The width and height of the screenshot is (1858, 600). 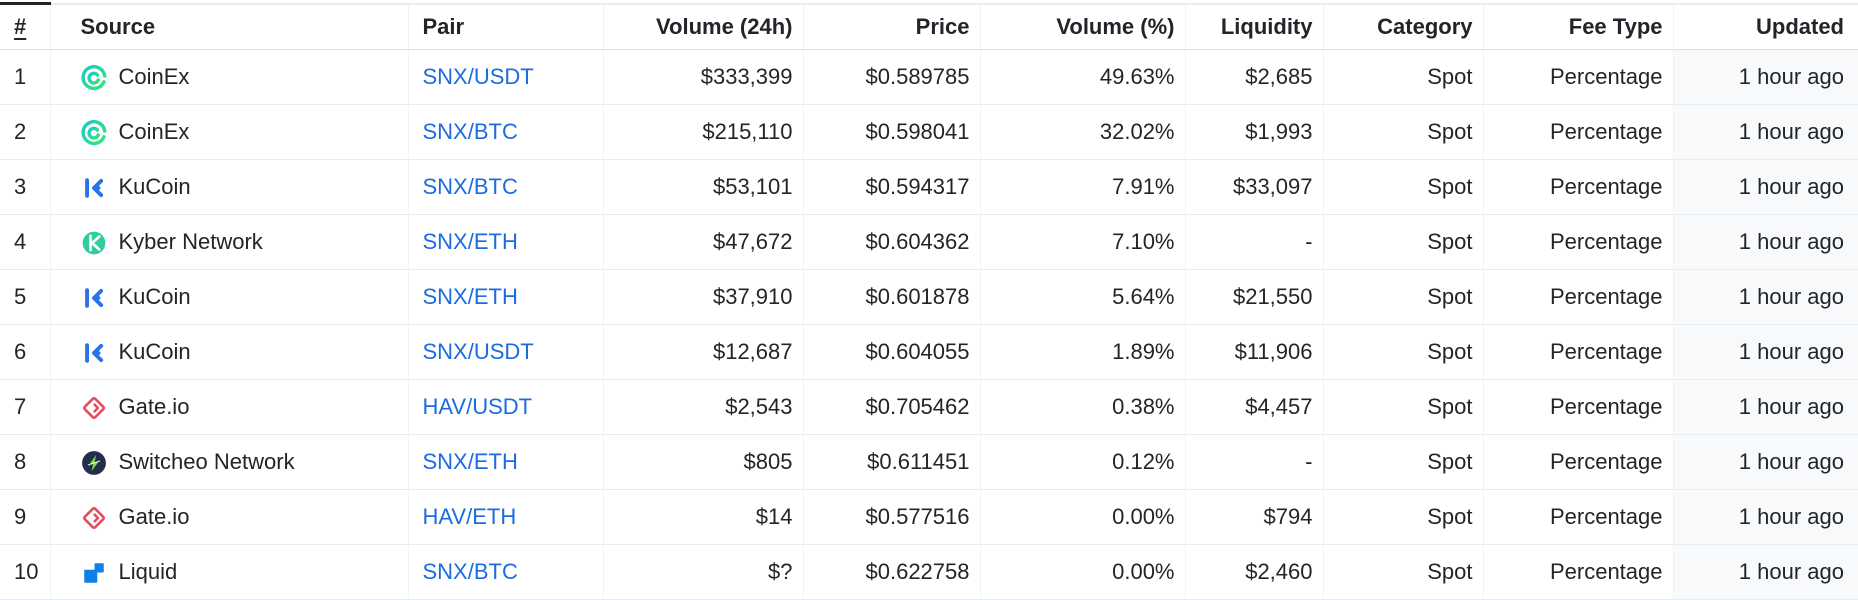 I want to click on volume-24h-cell: $2,543, so click(x=703, y=407).